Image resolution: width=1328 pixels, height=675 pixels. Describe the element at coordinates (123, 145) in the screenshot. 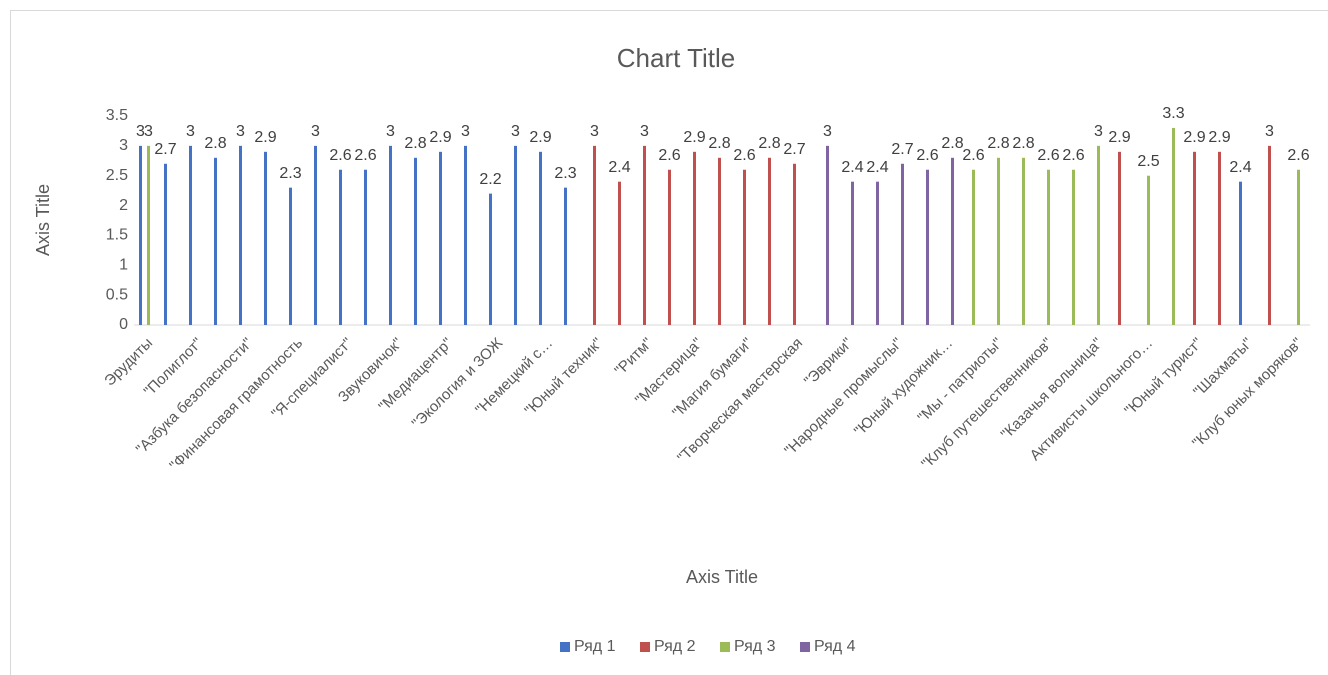

I see `y-tick-label: 3` at that location.